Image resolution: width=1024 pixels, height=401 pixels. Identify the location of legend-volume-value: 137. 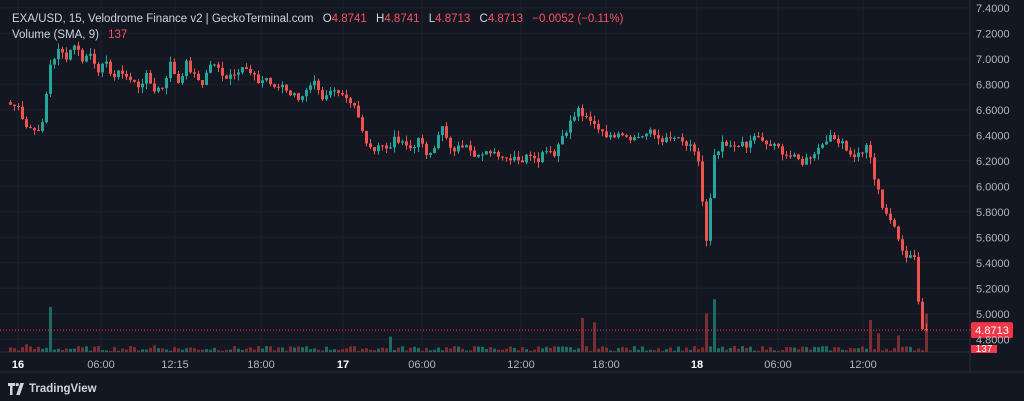
(118, 35).